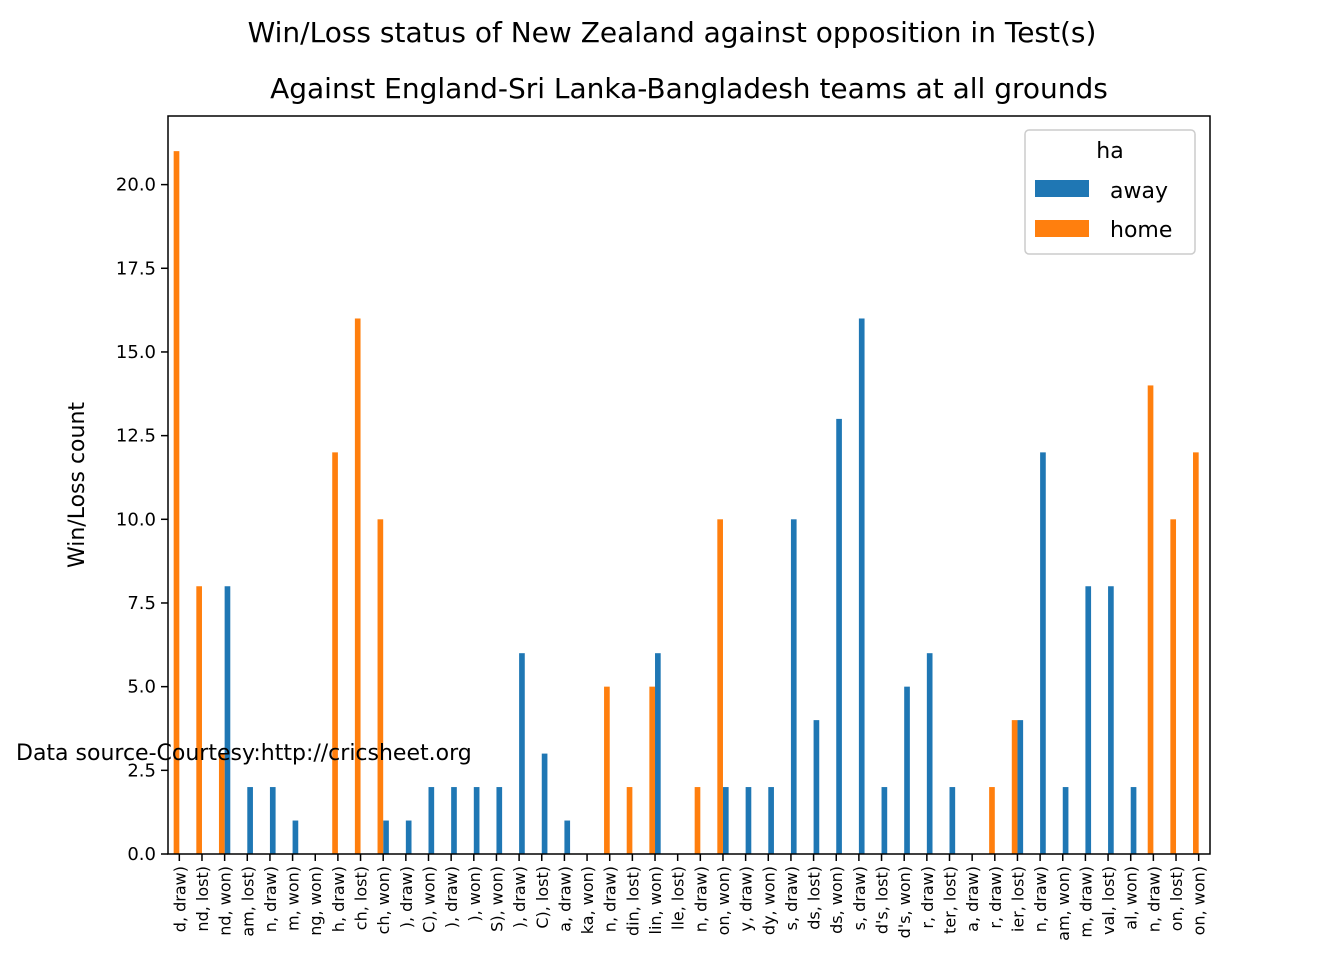 This screenshot has width=1344, height=960. I want to click on x-tick-label-36: r, draw), so click(995, 897).